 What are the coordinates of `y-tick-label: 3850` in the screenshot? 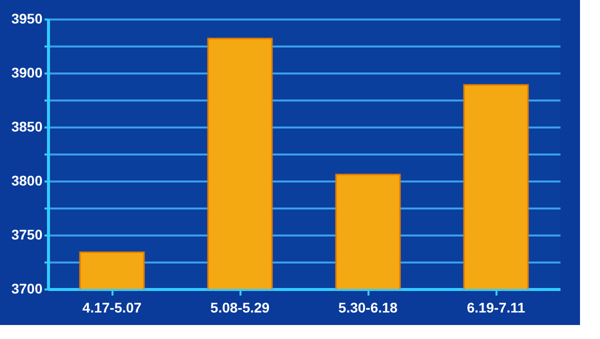 It's located at (27, 126).